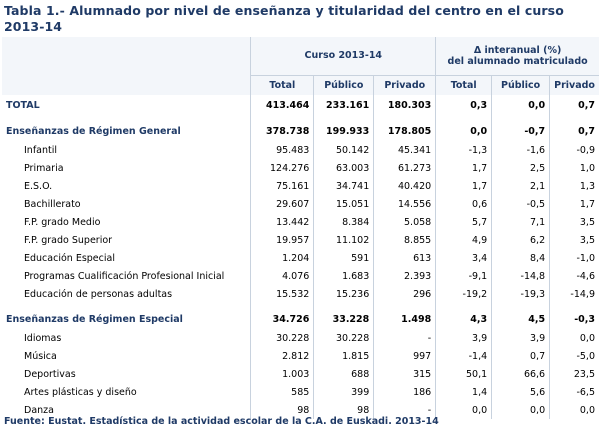 This screenshot has width=599, height=432. I want to click on row-label: Danza, so click(39, 410).